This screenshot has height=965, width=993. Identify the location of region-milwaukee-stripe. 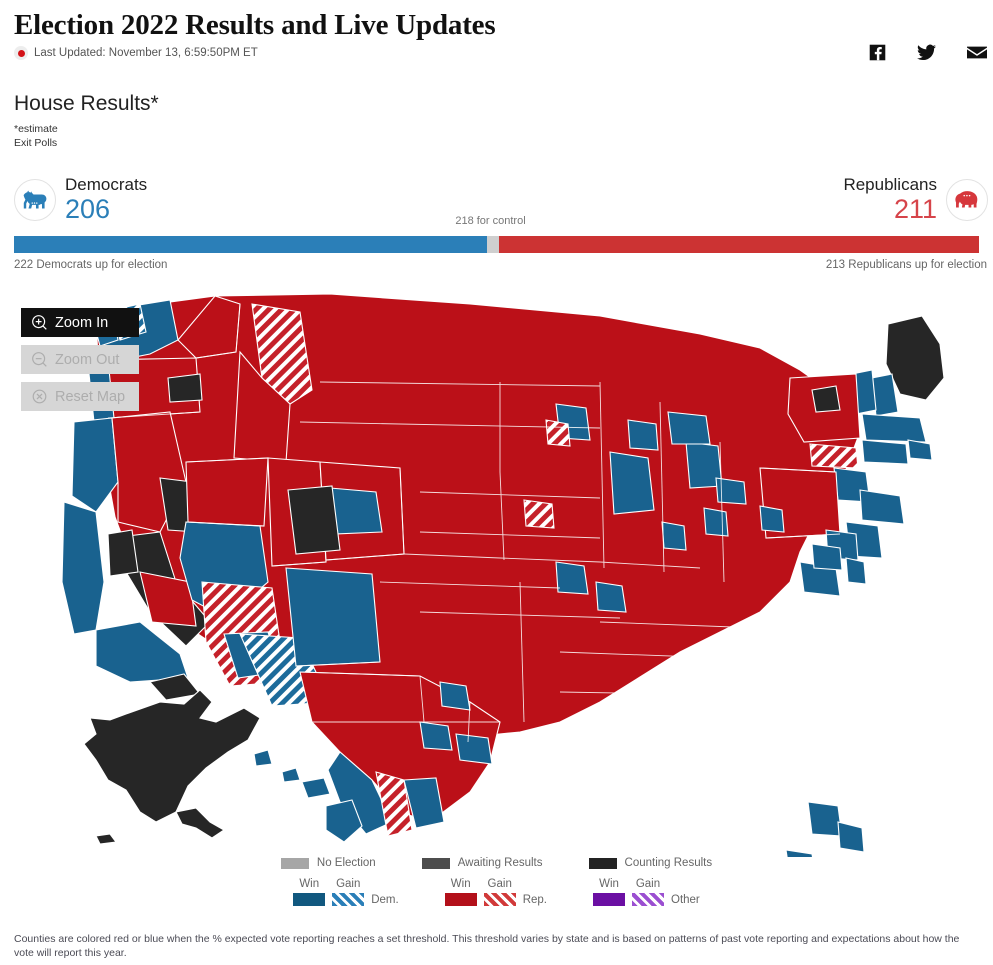
(558, 433).